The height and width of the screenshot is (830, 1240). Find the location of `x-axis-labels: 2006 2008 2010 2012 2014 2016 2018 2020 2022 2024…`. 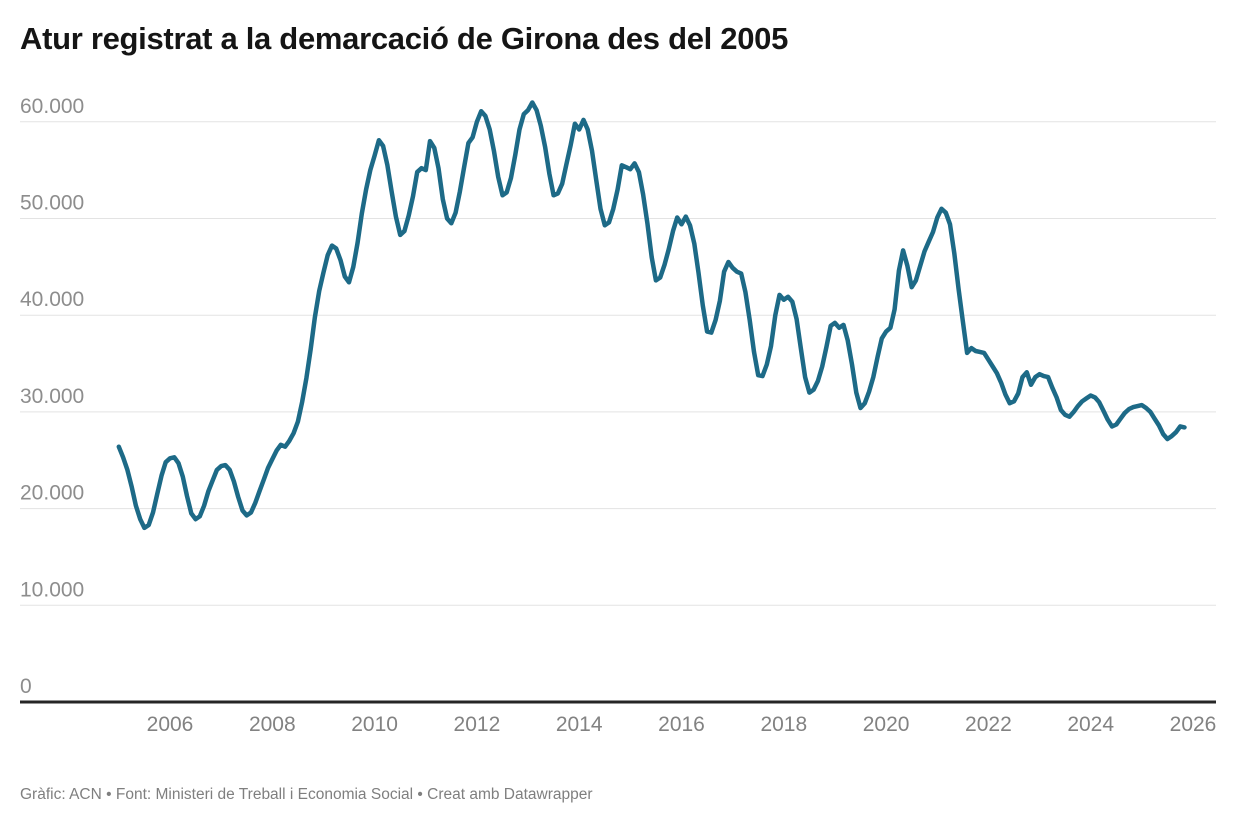

x-axis-labels: 2006 2008 2010 2012 2014 2016 2018 2020 2022 2024… is located at coordinates (682, 724).